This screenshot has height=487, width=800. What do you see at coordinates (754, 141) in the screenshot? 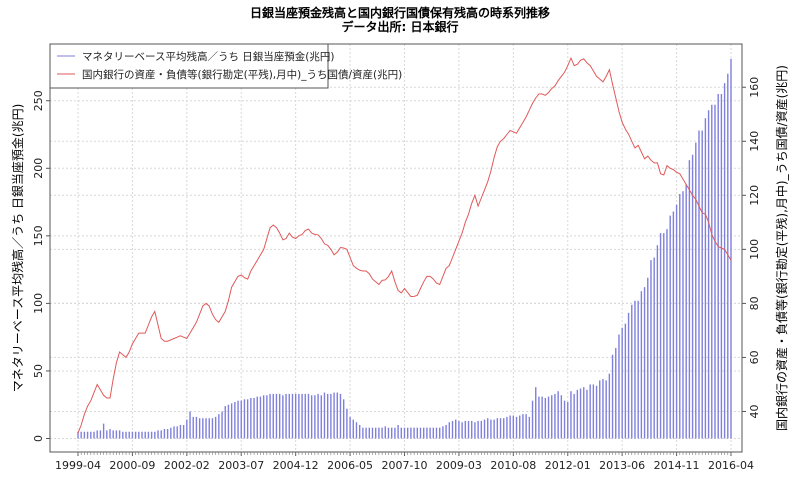
I see `y-right-tick-label: 140` at bounding box center [754, 141].